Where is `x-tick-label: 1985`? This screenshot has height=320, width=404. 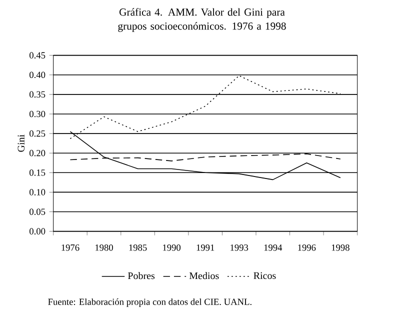
x-tick-label: 1985 is located at coordinates (138, 247).